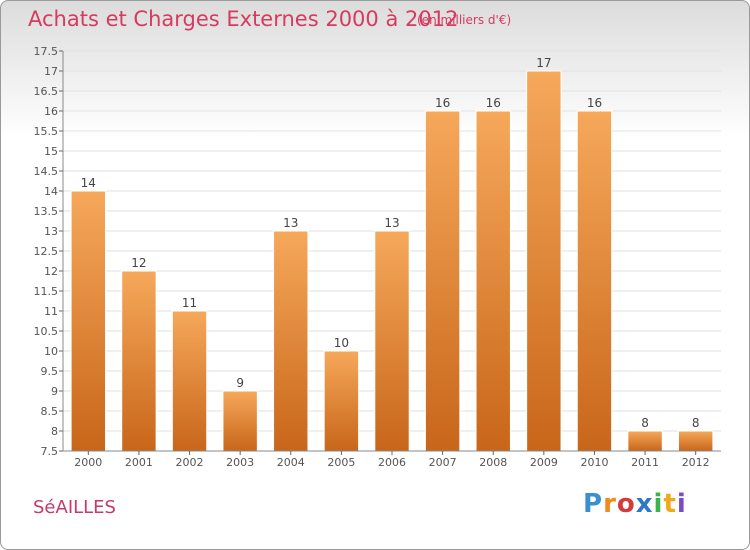 This screenshot has width=750, height=550. I want to click on x-tick-label: 2003, so click(240, 462).